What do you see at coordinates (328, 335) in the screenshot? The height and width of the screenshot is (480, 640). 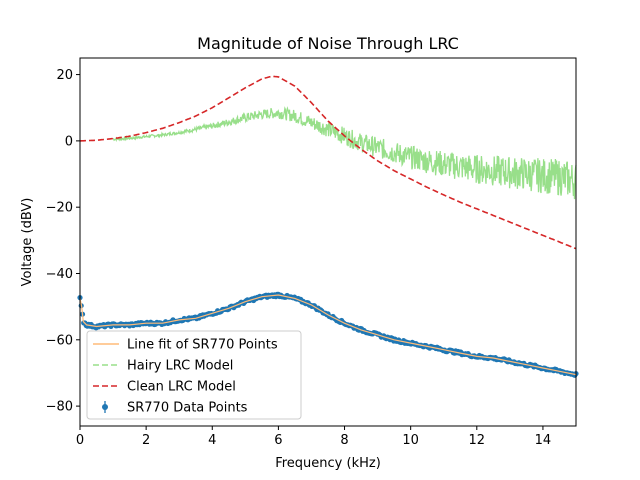 I see `series-line-fit-sr770` at bounding box center [328, 335].